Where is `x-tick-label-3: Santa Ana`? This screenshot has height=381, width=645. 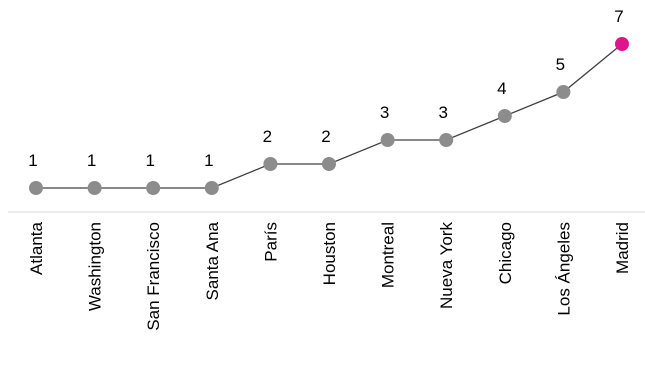
x-tick-label-3: Santa Ana is located at coordinates (212, 260).